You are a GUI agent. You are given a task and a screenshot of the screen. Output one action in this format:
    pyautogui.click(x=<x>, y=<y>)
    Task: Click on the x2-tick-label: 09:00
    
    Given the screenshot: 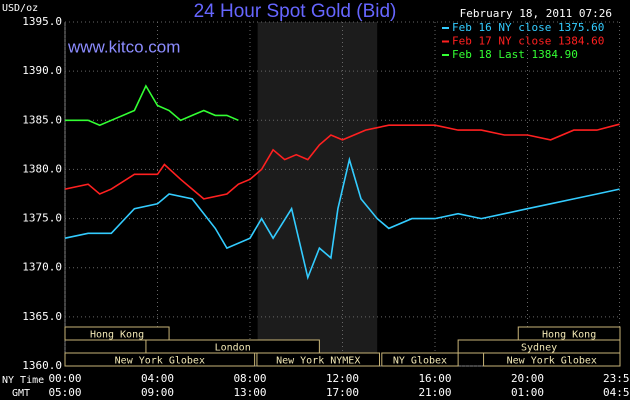 What is the action you would take?
    pyautogui.click(x=157, y=392)
    